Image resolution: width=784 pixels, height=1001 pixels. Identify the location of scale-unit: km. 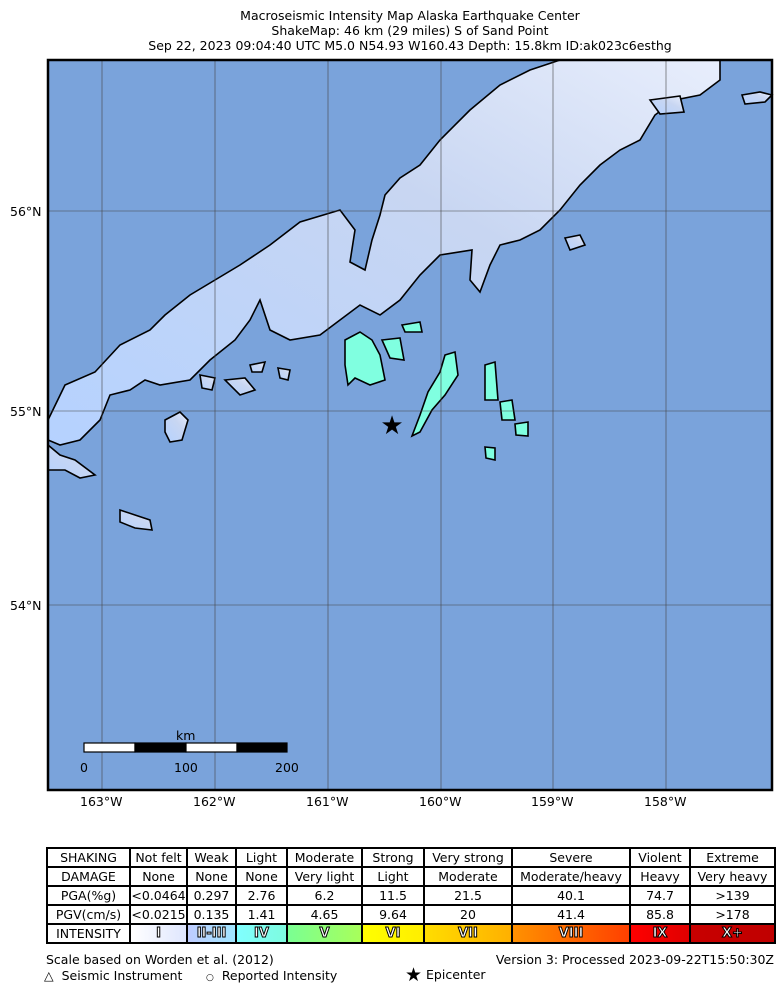
(186, 735).